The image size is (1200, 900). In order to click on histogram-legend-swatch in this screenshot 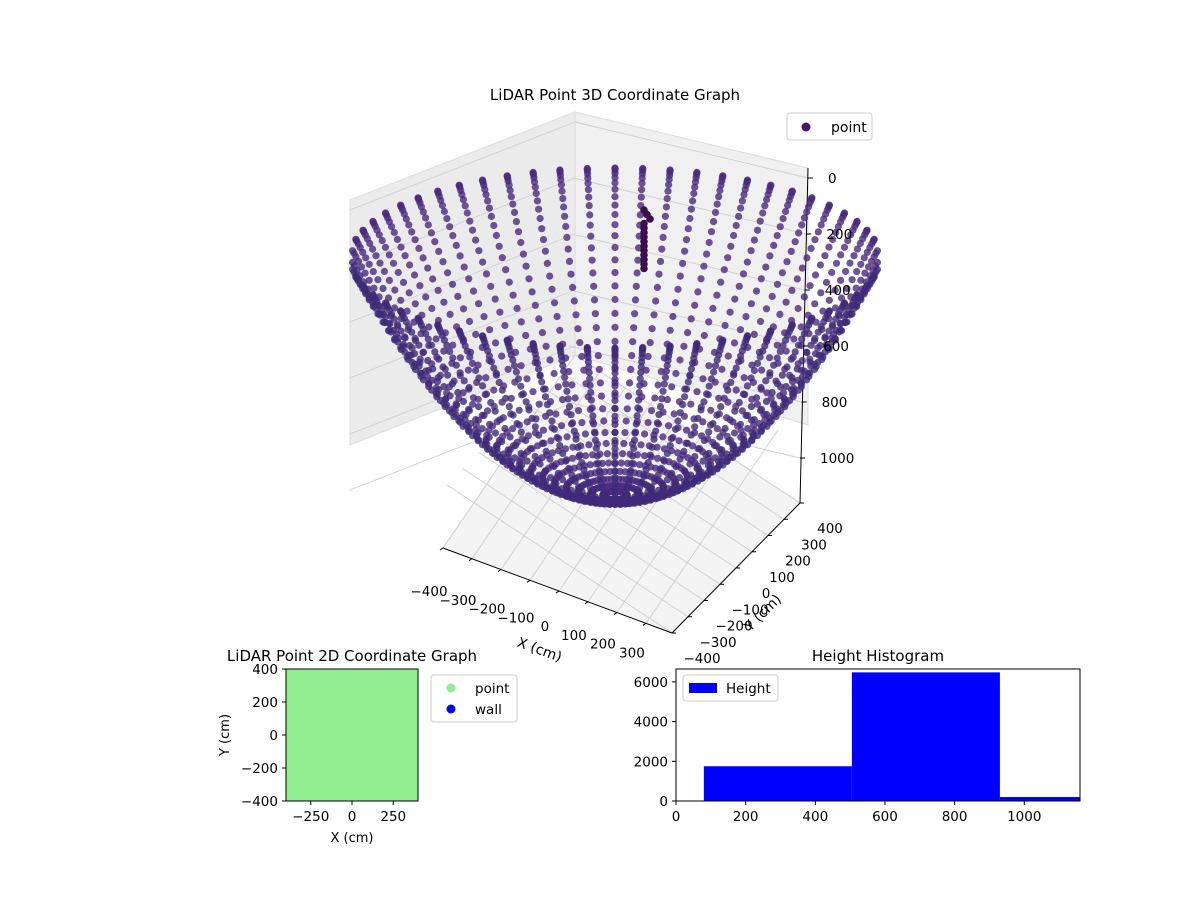, I will do `click(703, 688)`.